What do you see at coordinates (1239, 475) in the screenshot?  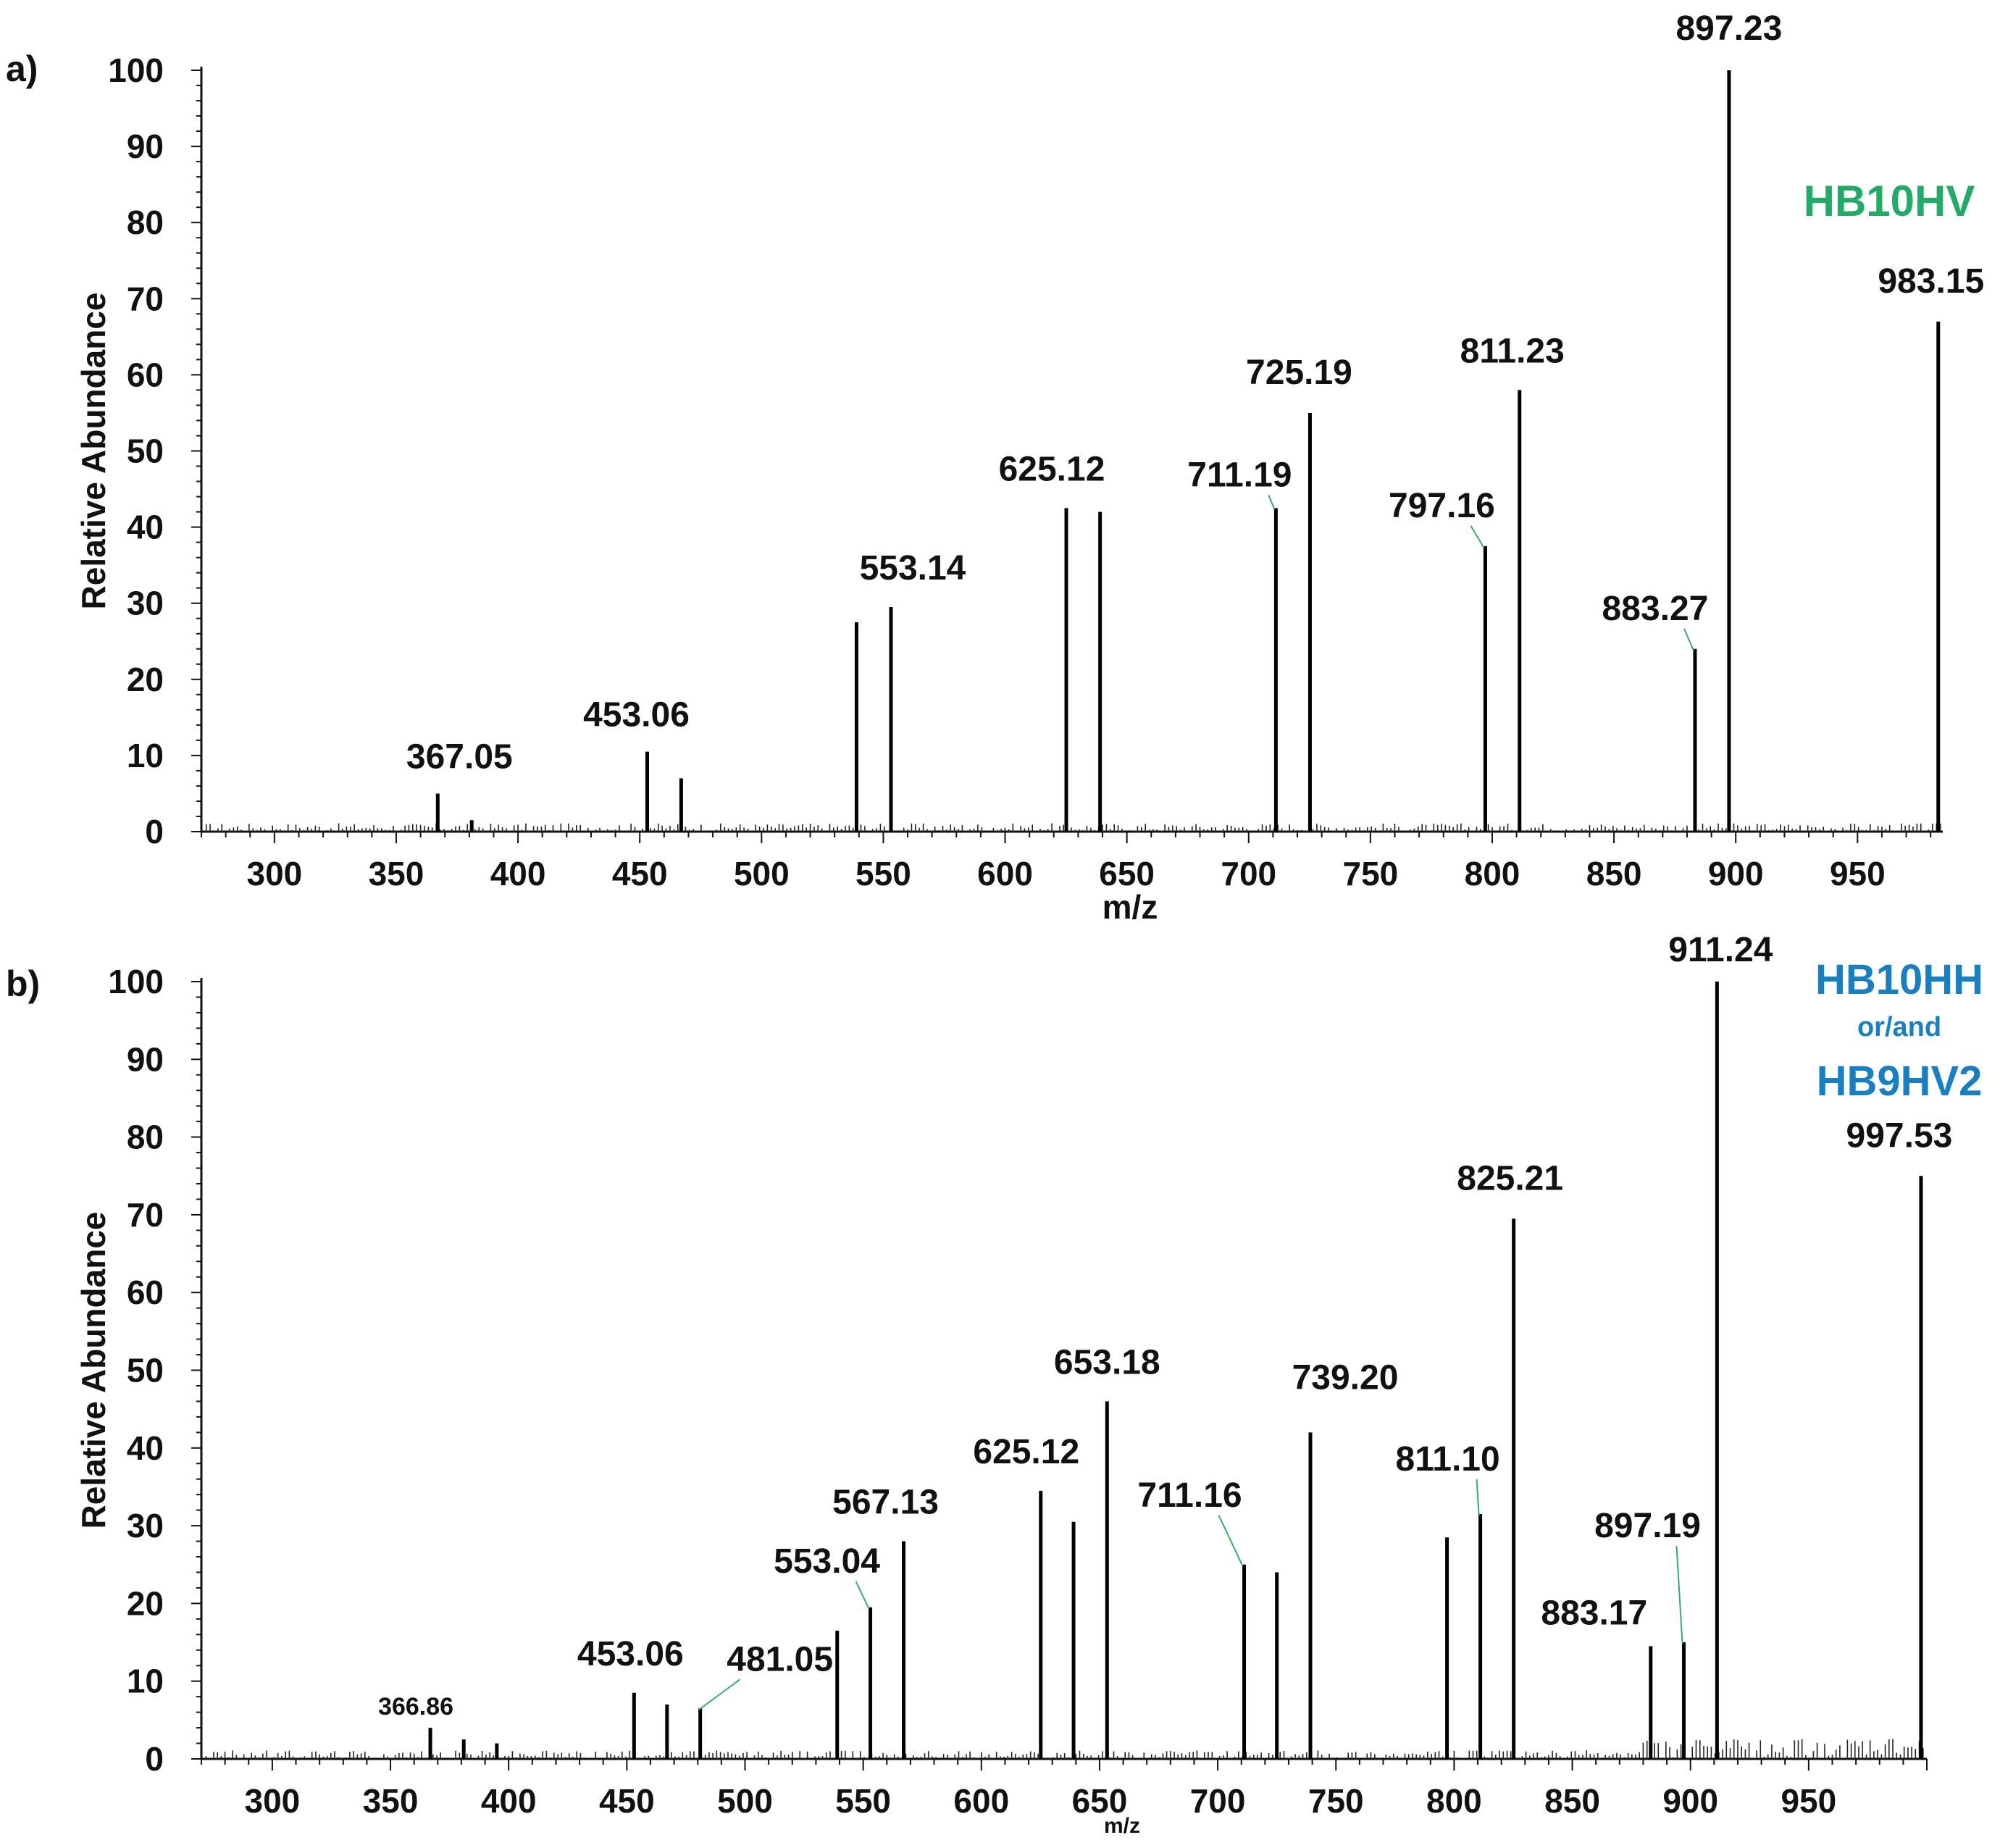 I see `peak-label-711-19: 711.19` at bounding box center [1239, 475].